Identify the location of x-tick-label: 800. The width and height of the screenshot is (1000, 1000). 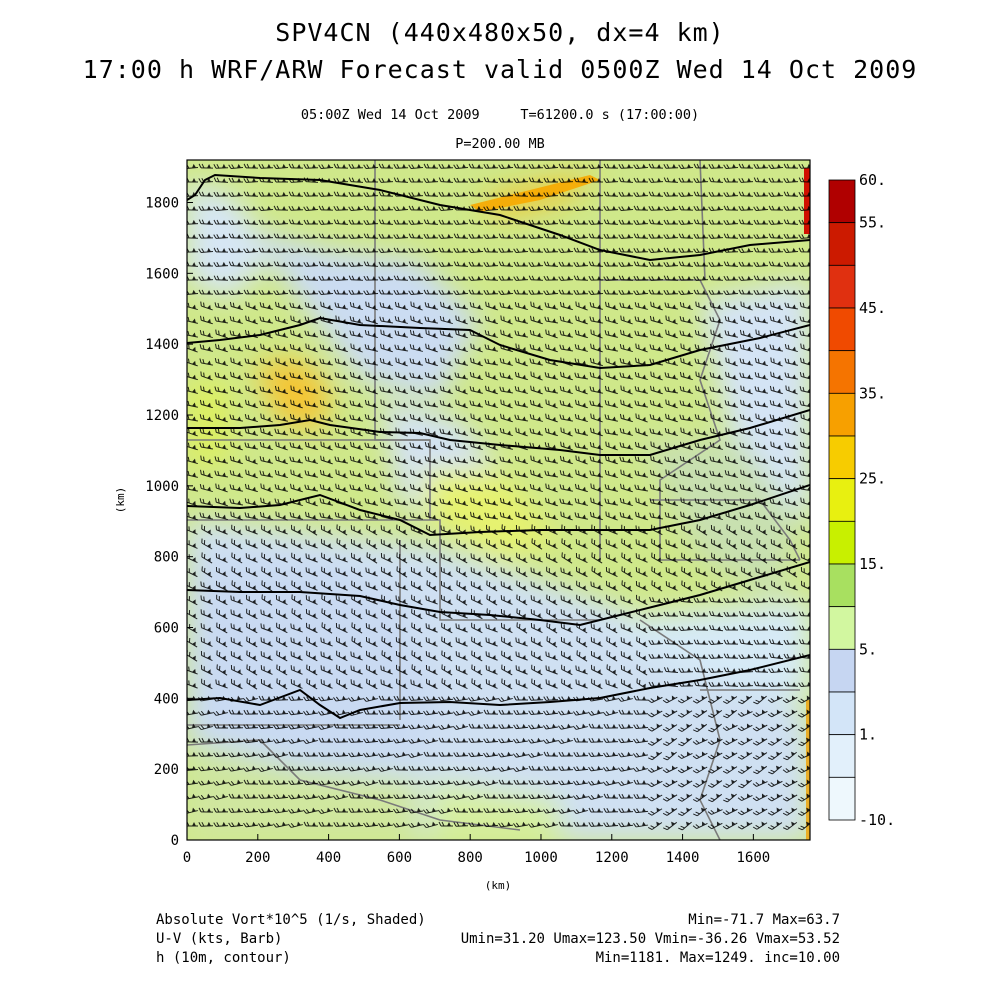
(470, 858).